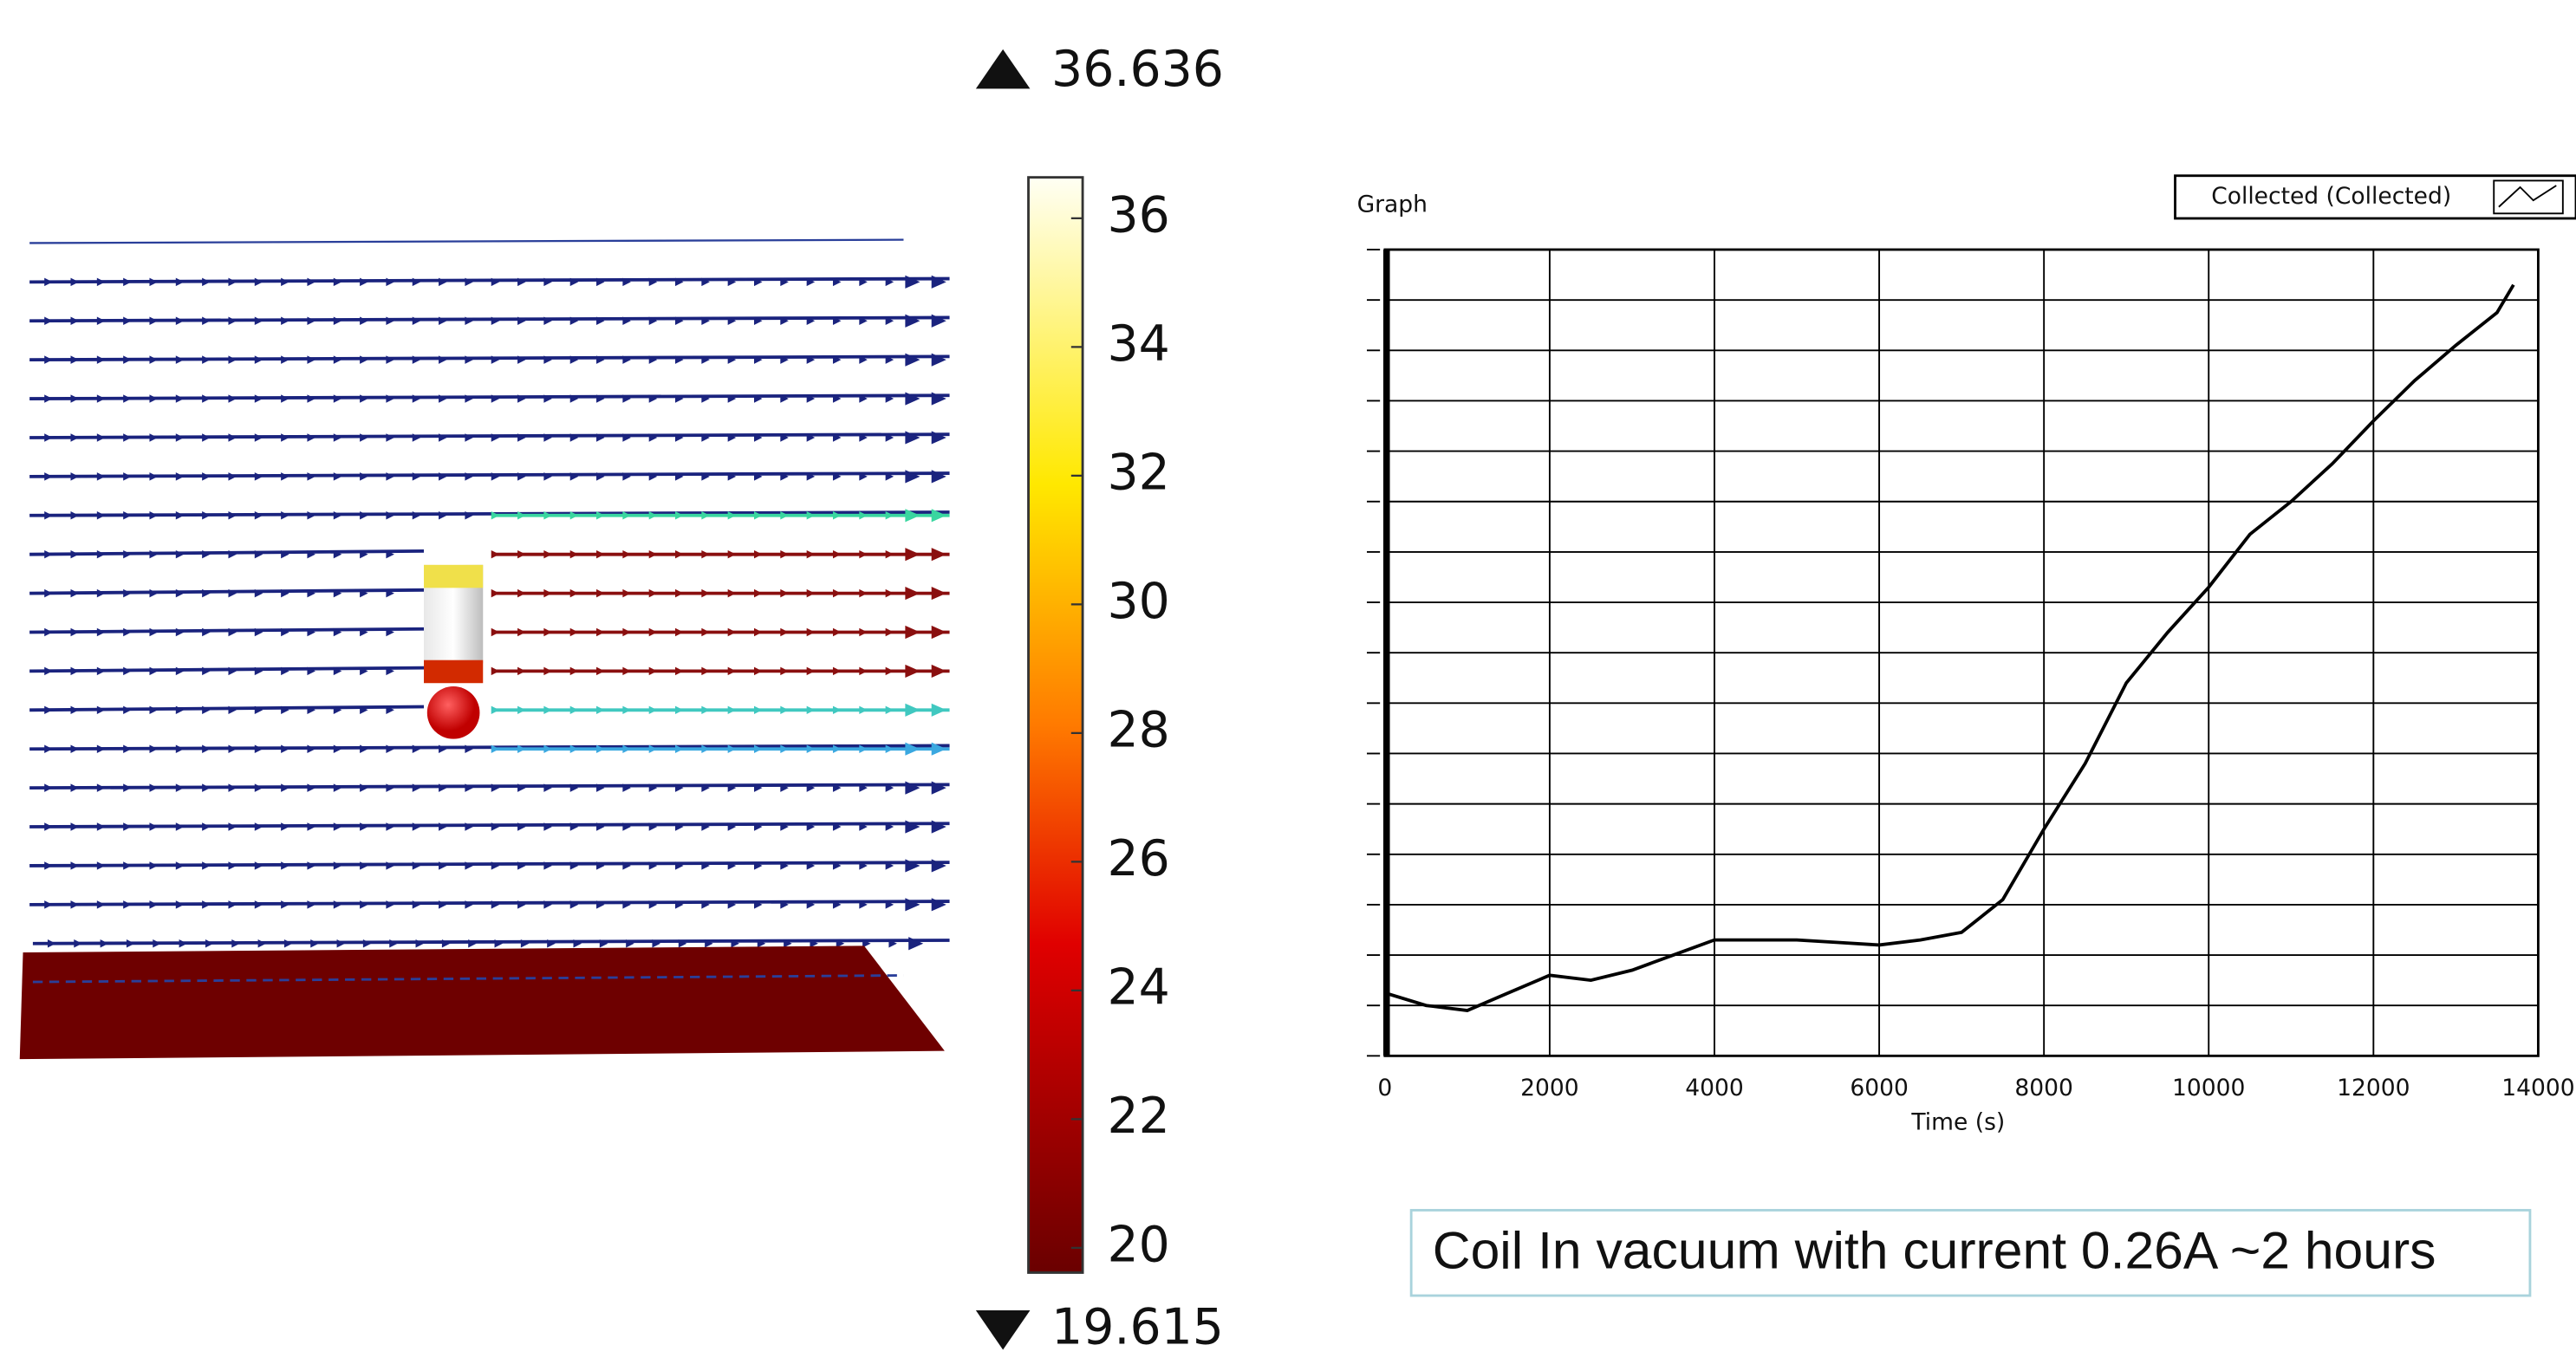  What do you see at coordinates (1139, 730) in the screenshot?
I see `colorbar-tick-label: 28` at bounding box center [1139, 730].